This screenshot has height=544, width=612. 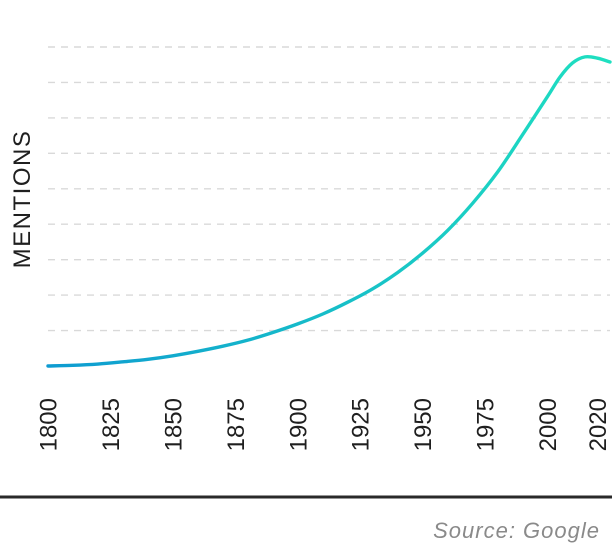 What do you see at coordinates (324, 424) in the screenshot?
I see `x-axis-tick-labels: 1800 1825 1850 1875 1900 1925 1950 1975 2000 2020` at bounding box center [324, 424].